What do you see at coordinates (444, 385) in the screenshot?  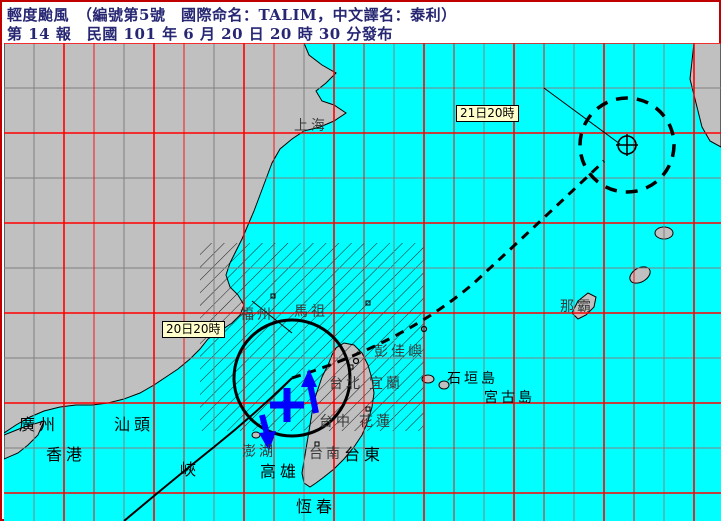 I see `island-ishigaki` at bounding box center [444, 385].